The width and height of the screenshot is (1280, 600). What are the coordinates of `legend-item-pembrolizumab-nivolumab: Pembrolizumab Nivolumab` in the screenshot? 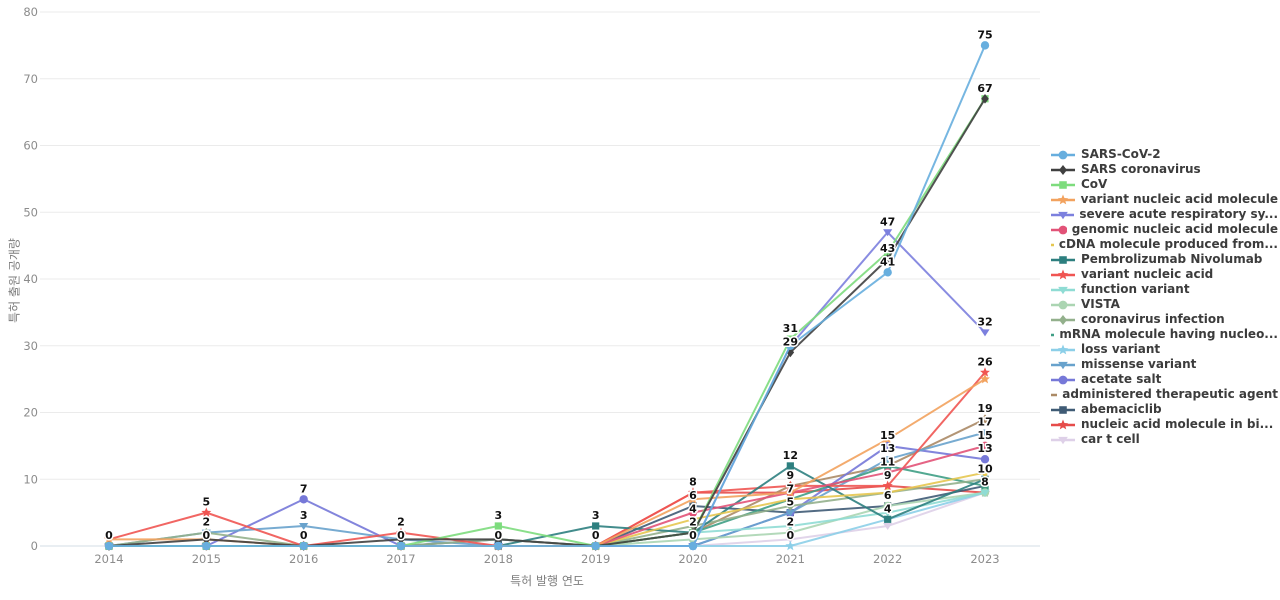 It's located at (1164, 259).